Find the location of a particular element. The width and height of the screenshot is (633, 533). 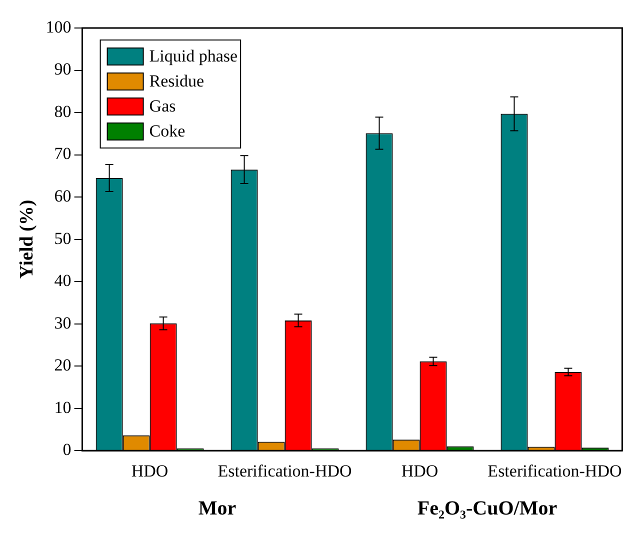

legend-label: Residue is located at coordinates (176, 80).